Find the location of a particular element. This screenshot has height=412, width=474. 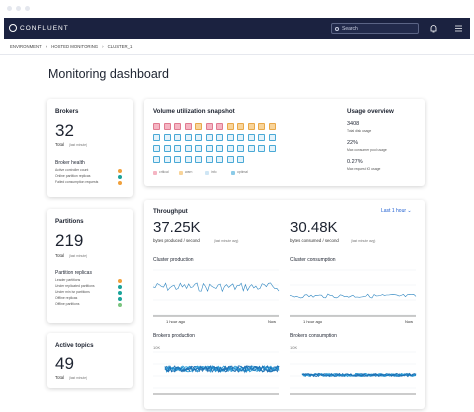

card-title: Usage overview is located at coordinates (370, 111).